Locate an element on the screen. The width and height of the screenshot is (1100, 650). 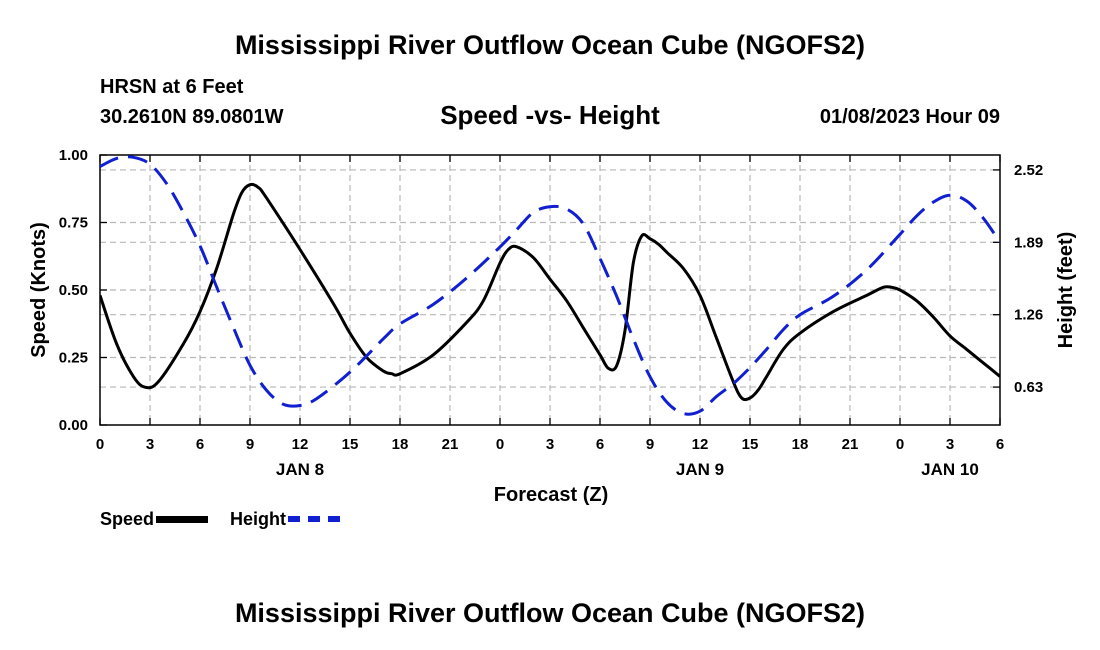
y-tick-label: 0.25 is located at coordinates (73, 358).